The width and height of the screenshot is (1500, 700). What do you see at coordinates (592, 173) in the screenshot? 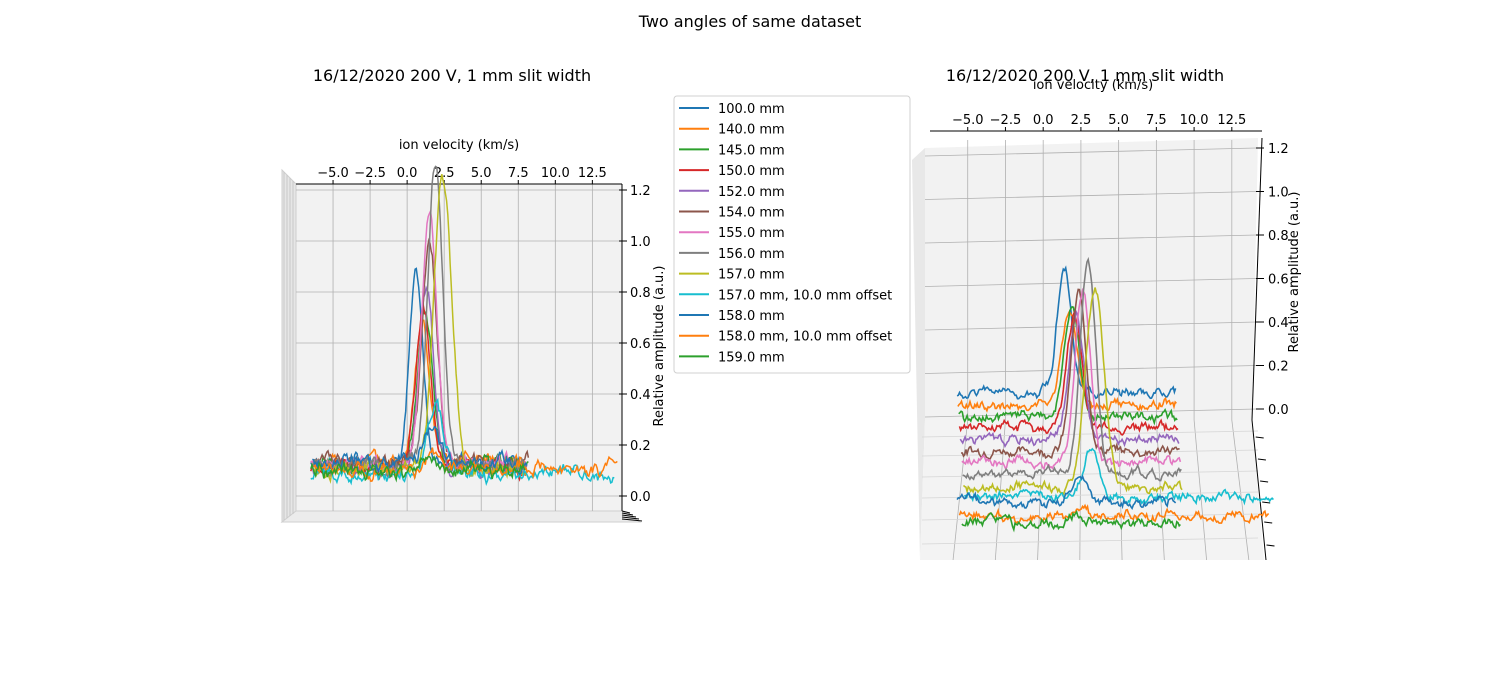
I see `left-x-tick-label: 12.5` at bounding box center [592, 173].